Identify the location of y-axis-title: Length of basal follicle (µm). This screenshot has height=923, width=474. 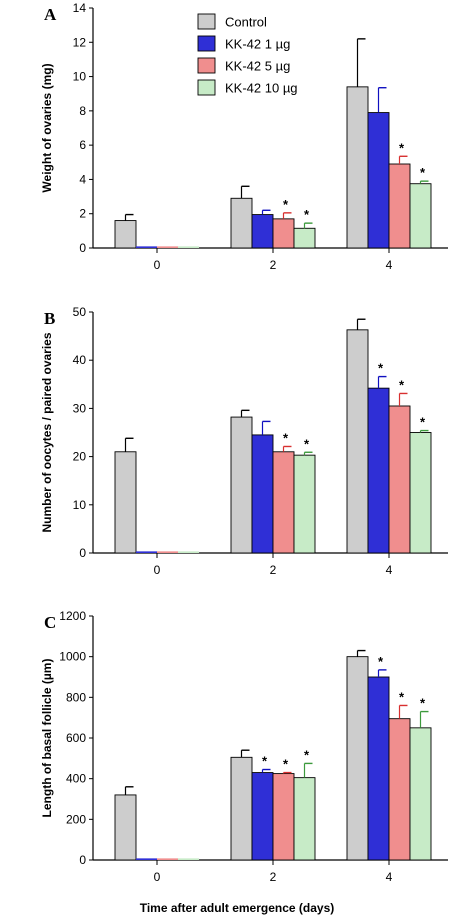
(47, 738).